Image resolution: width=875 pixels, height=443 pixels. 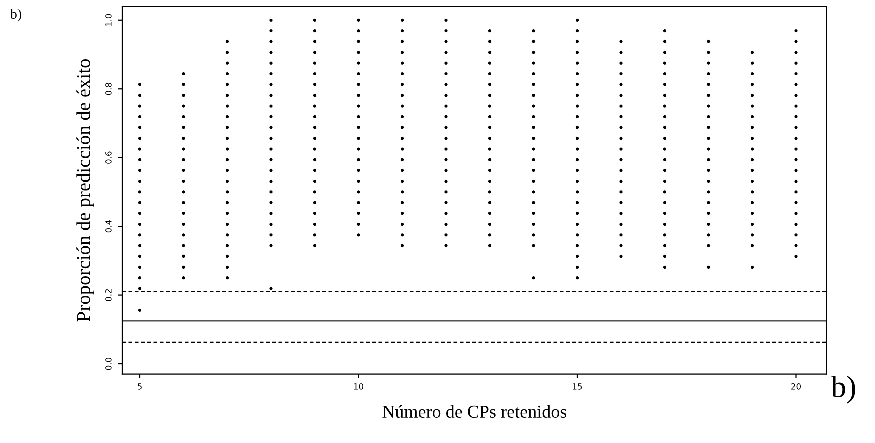 I want to click on x-tick-label: 10, so click(x=359, y=387).